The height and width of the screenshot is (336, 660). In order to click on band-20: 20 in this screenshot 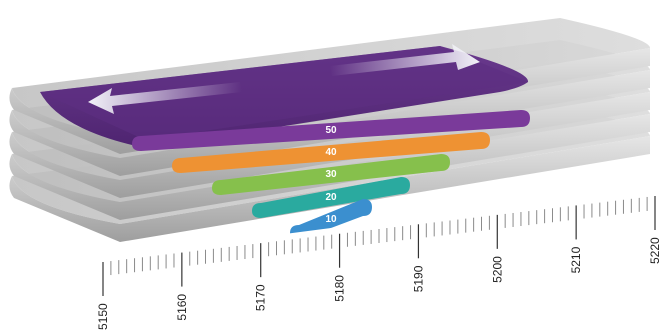, I will do `click(331, 197)`.